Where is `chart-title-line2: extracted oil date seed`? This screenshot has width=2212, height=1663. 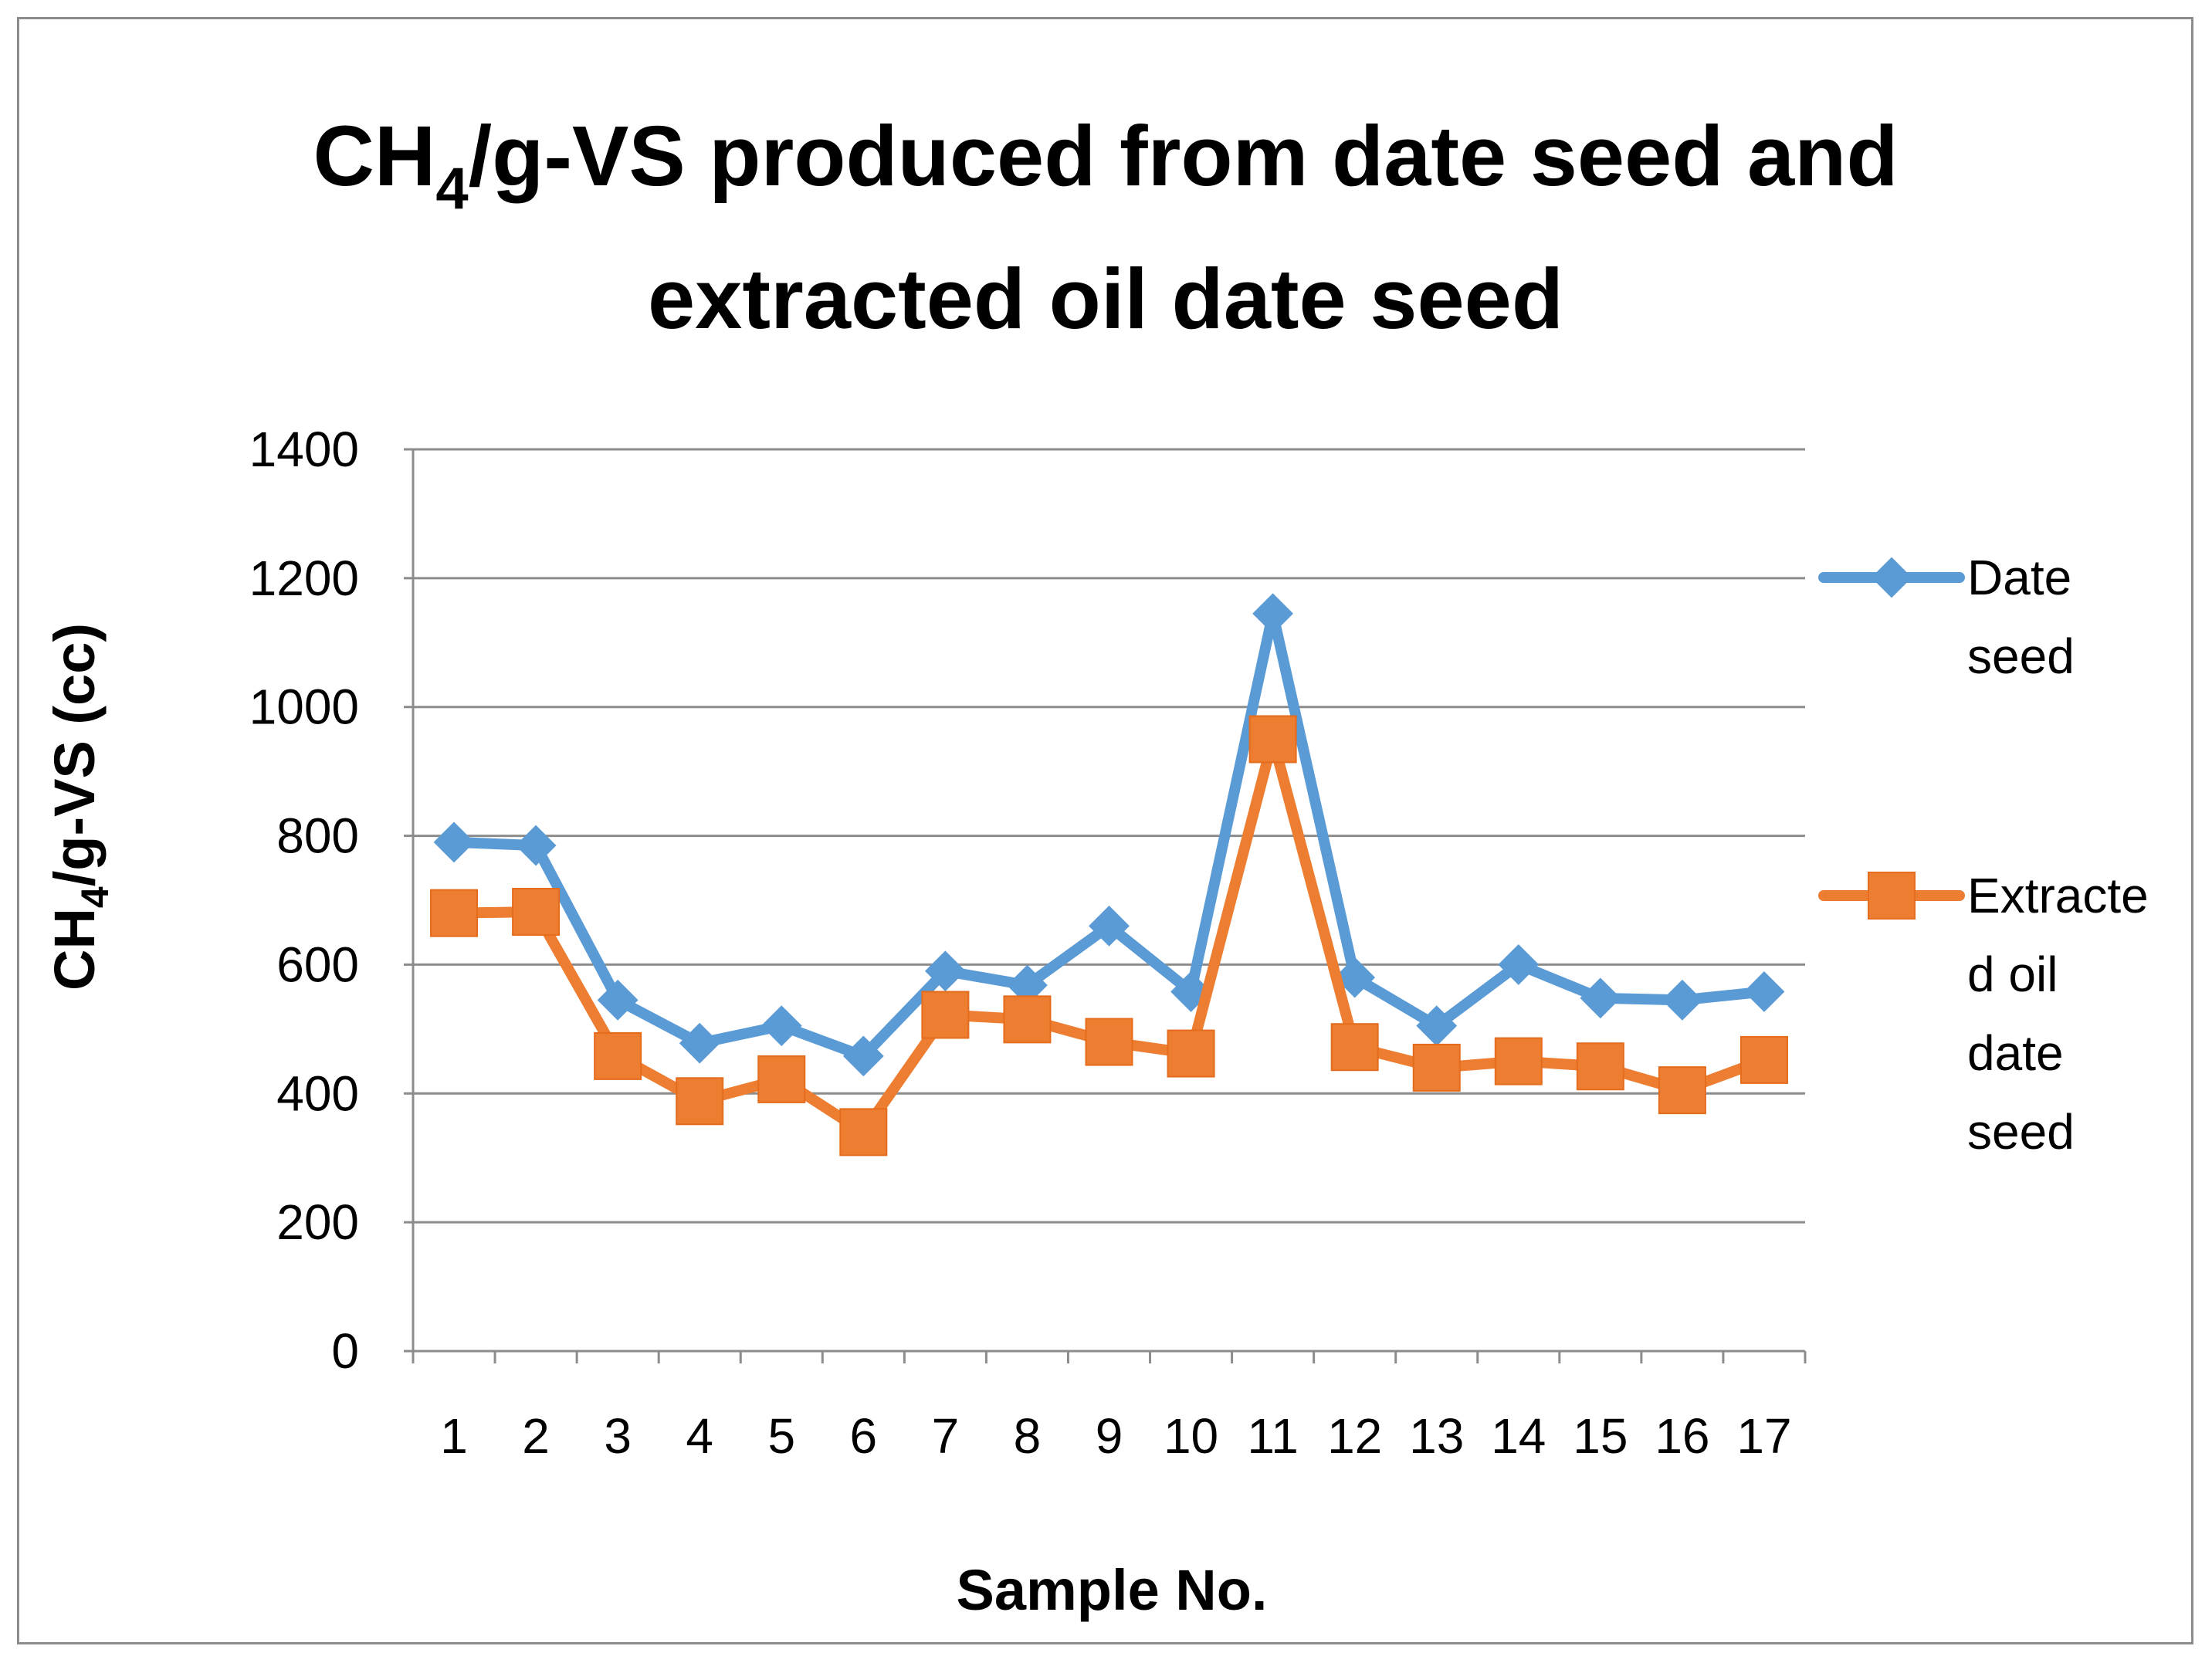 chart-title-line2: extracted oil date seed is located at coordinates (1105, 299).